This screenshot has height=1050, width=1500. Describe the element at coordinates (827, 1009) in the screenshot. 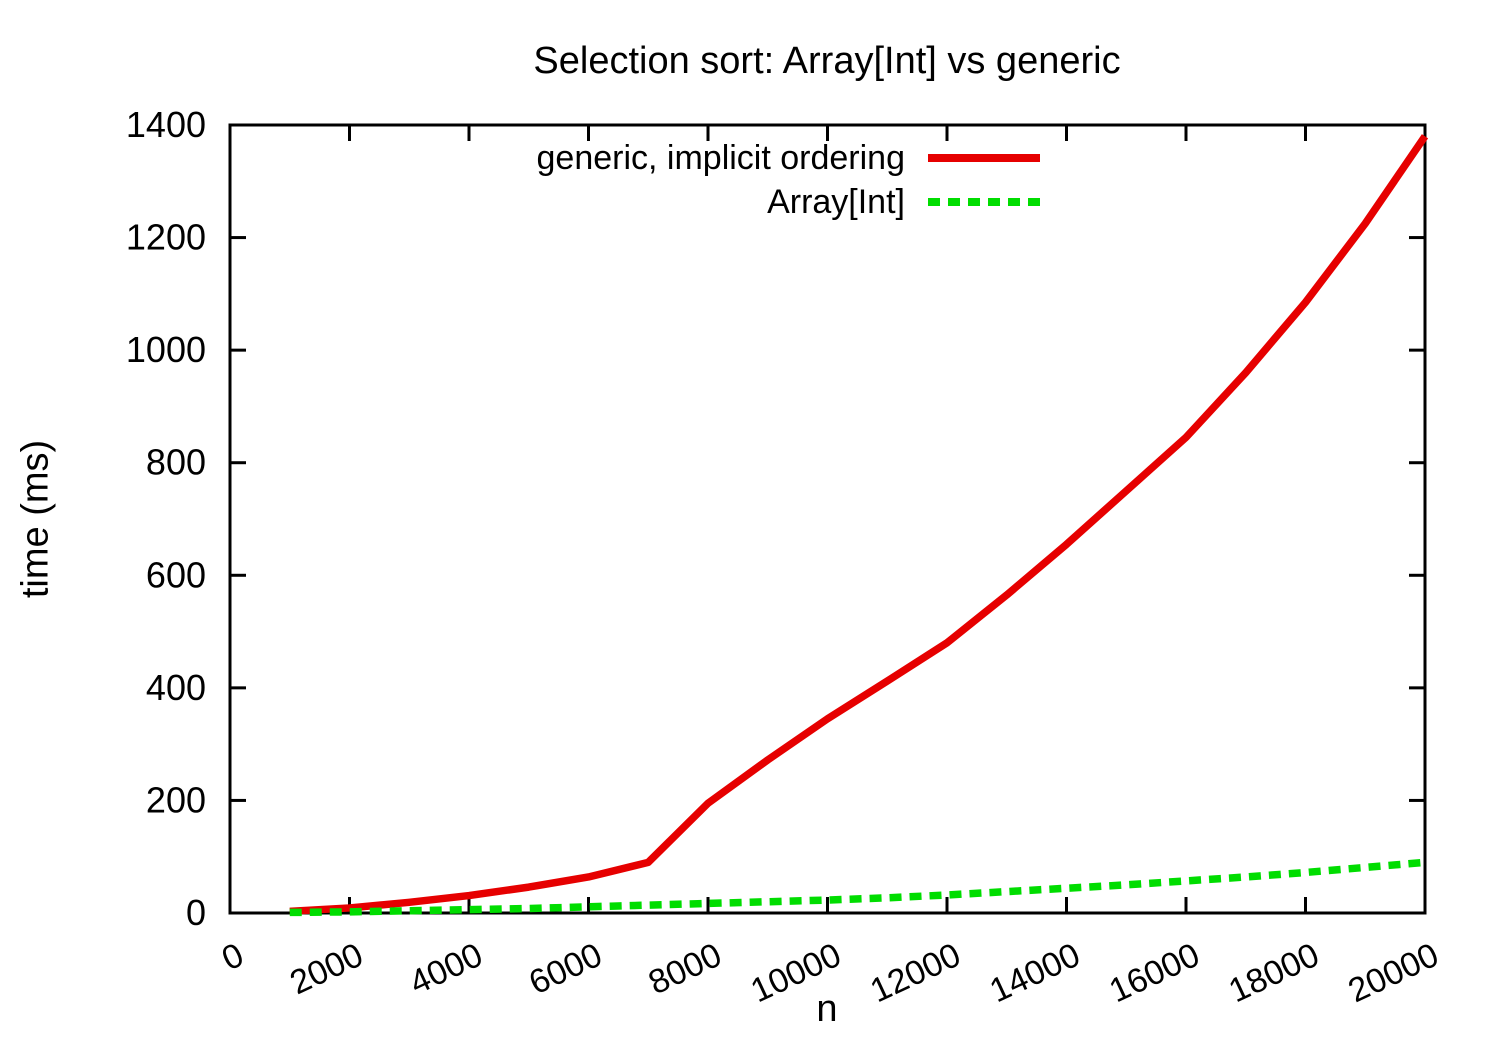

I see `x-axis-title: n` at that location.